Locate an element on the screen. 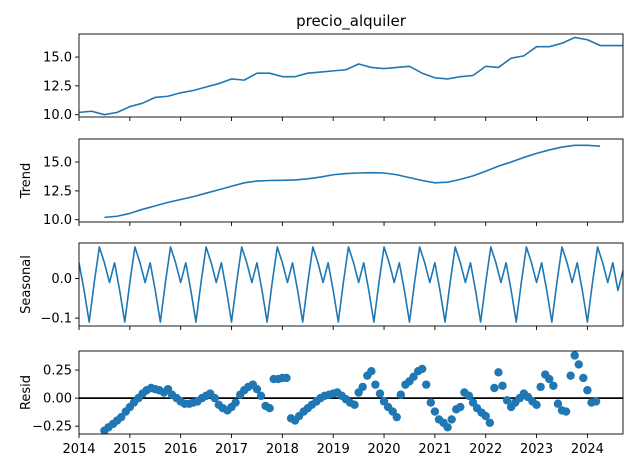 Image resolution: width=630 pixels, height=470 pixels. y-tick-label-resid: 0.25 is located at coordinates (57, 371).